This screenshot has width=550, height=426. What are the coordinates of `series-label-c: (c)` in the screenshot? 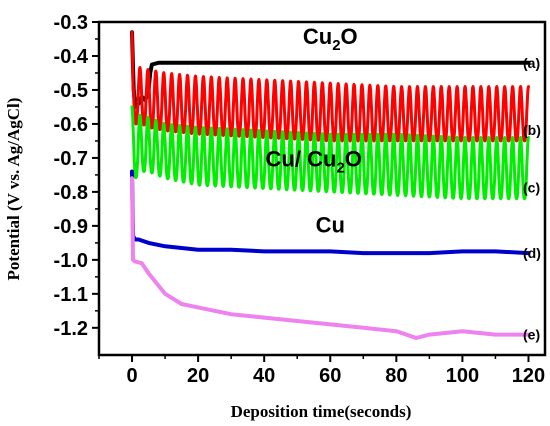 It's located at (531, 188).